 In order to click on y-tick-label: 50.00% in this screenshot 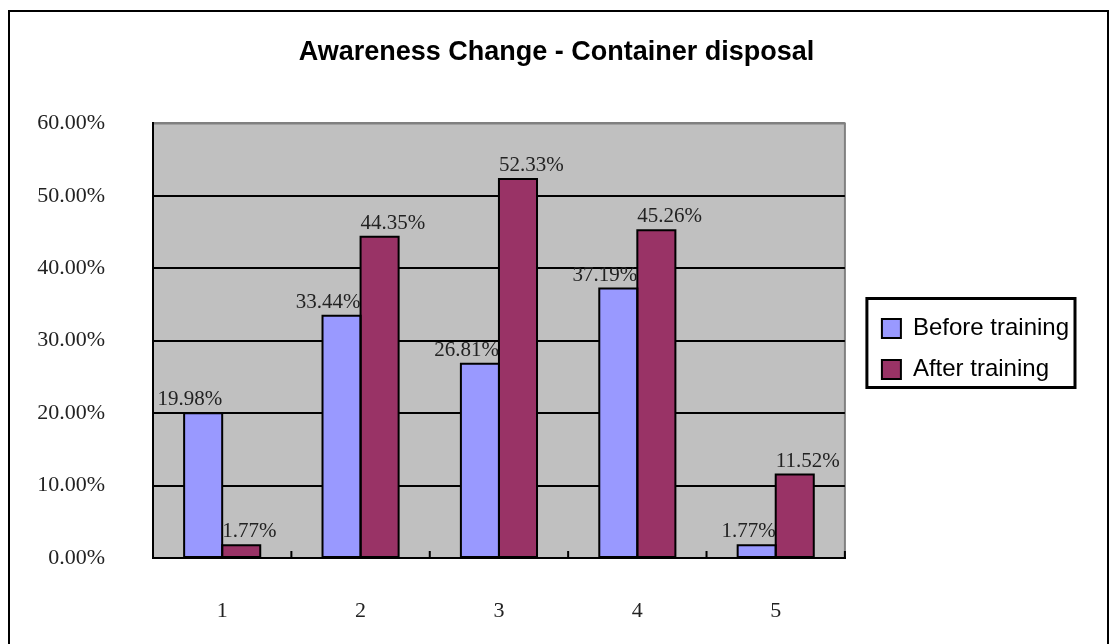, I will do `click(71, 194)`.